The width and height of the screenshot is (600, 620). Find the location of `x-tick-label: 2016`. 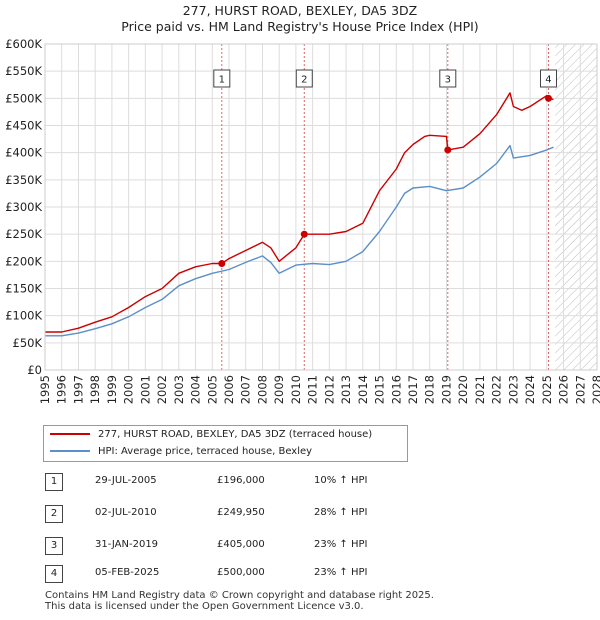

x-tick-label: 2016 is located at coordinates (396, 389).